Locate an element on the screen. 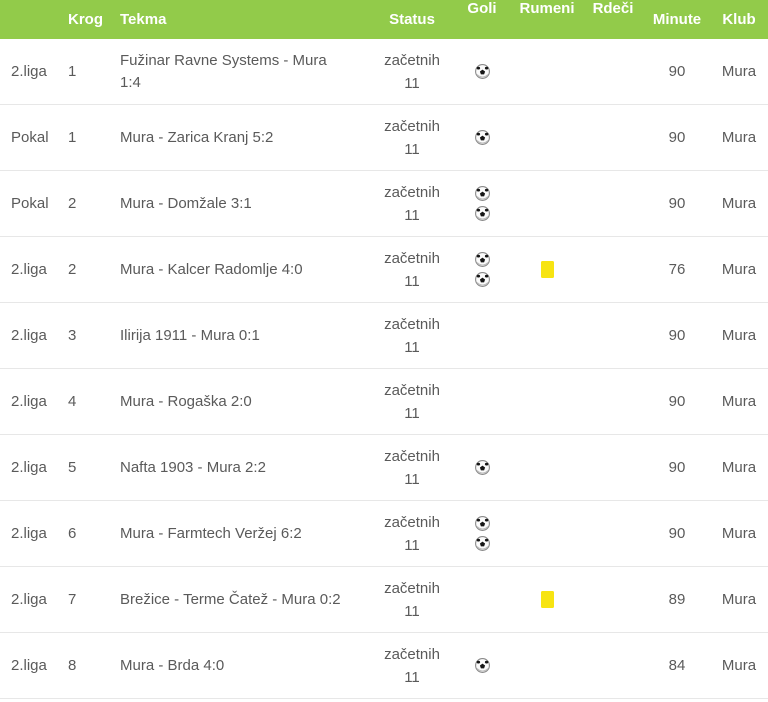 The width and height of the screenshot is (768, 702). round-number: 3 is located at coordinates (72, 335).